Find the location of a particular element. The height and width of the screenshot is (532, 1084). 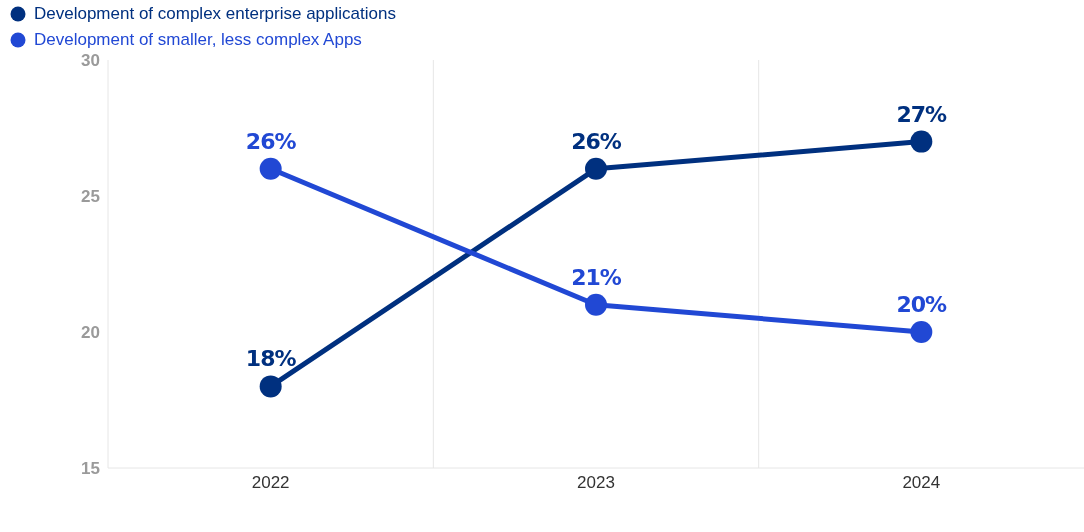

x-tick-label: 2022 is located at coordinates (270, 483).